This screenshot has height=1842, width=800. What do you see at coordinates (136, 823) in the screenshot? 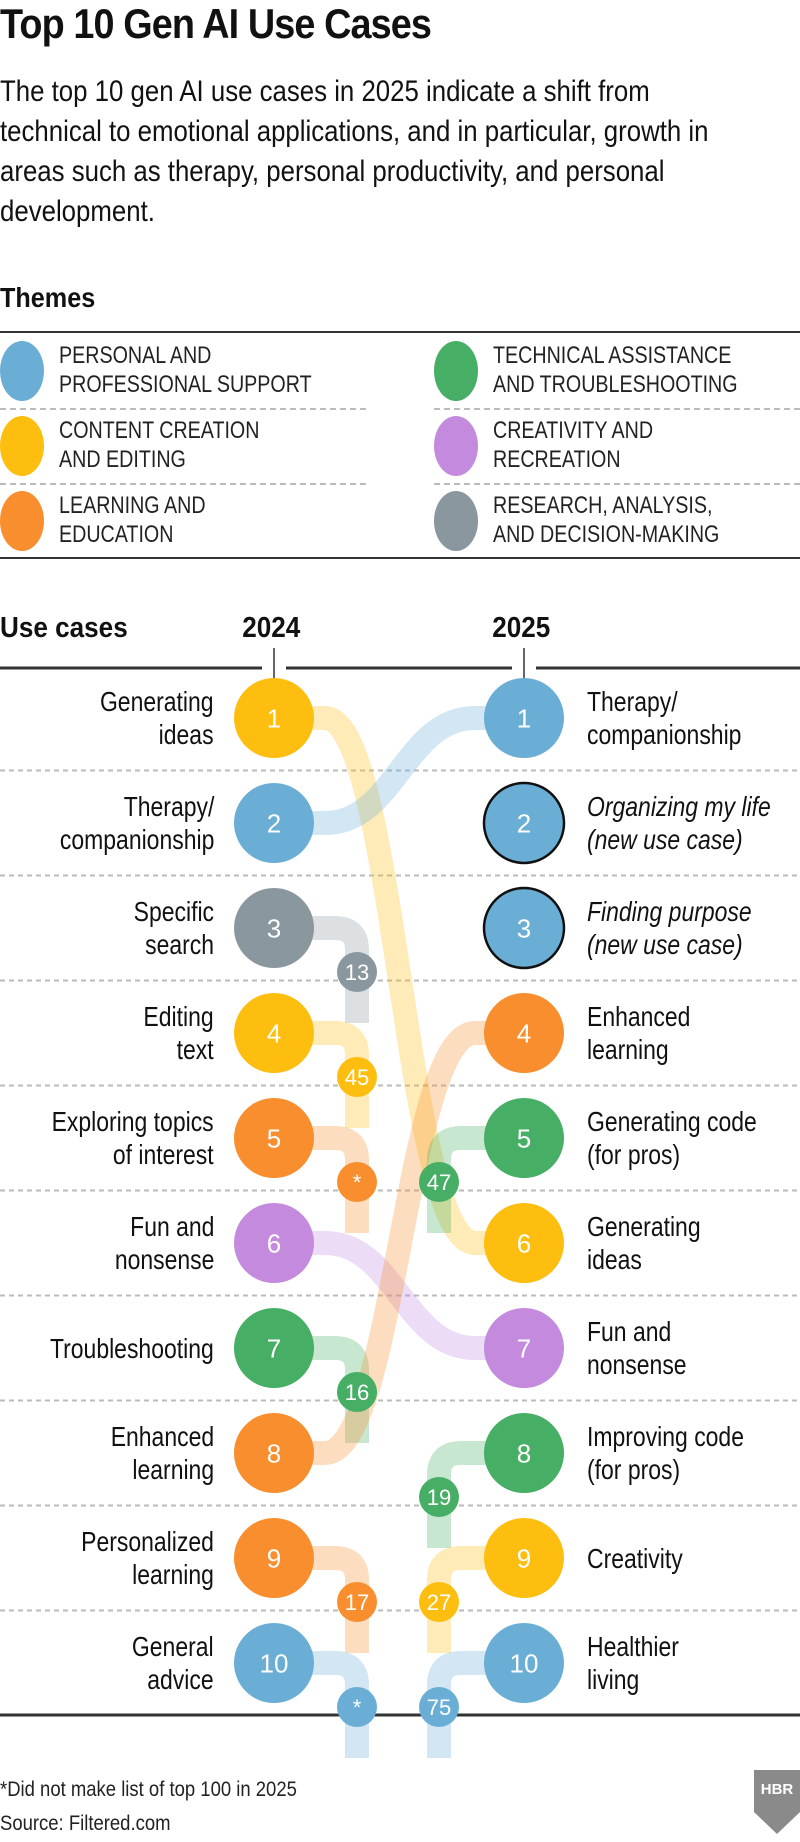
I see `use-case-label-2024: Therapy/ companionship` at bounding box center [136, 823].